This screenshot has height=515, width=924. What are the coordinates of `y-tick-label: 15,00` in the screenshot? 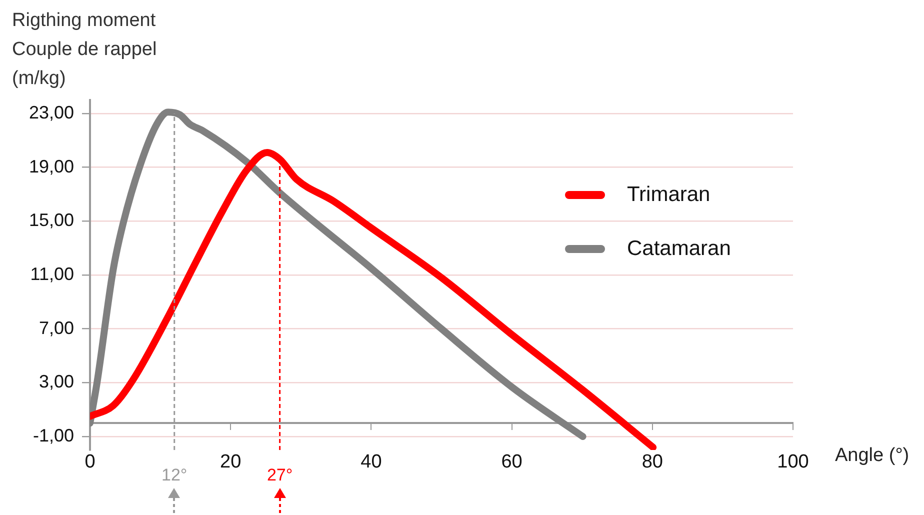 It's located at (51, 220).